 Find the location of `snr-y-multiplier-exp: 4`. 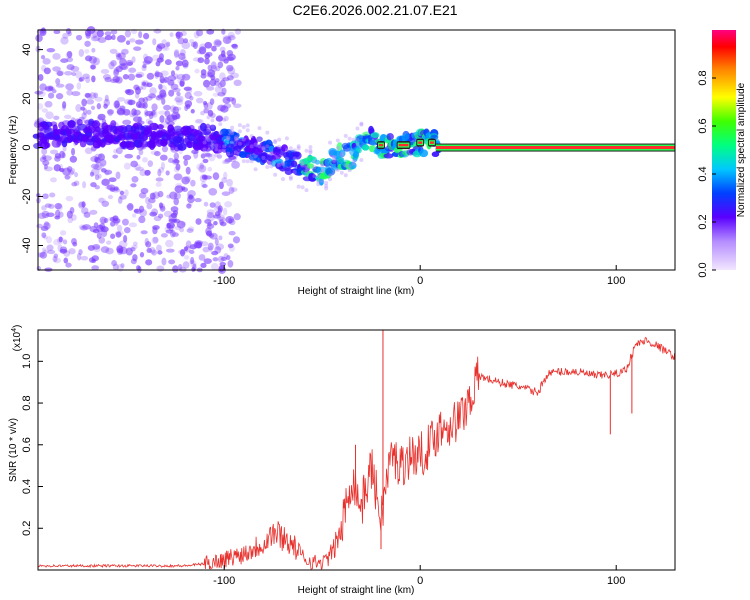

snr-y-multiplier-exp: 4 is located at coordinates (14, 330).